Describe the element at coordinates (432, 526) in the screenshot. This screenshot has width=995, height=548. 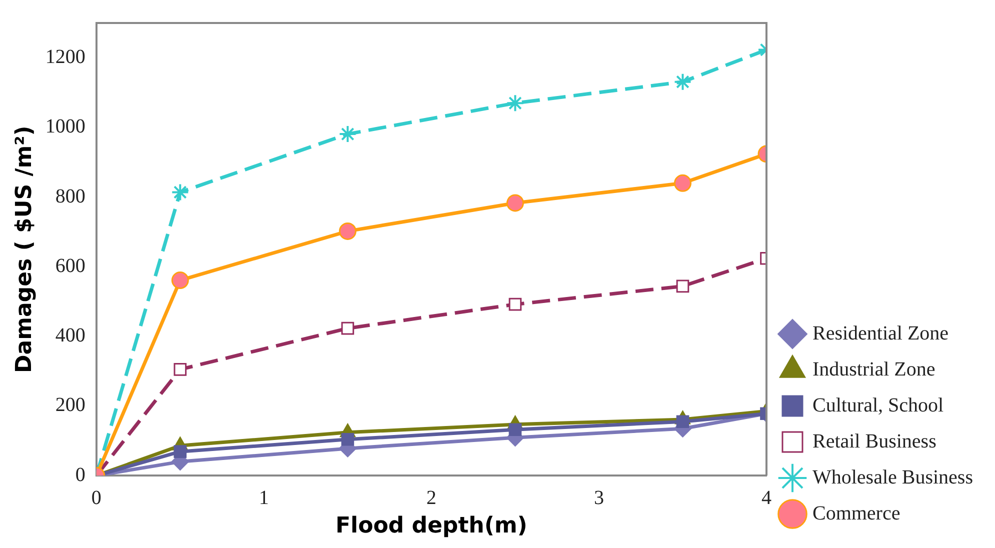
I see `x-axis-title: Flood depth(m)` at that location.